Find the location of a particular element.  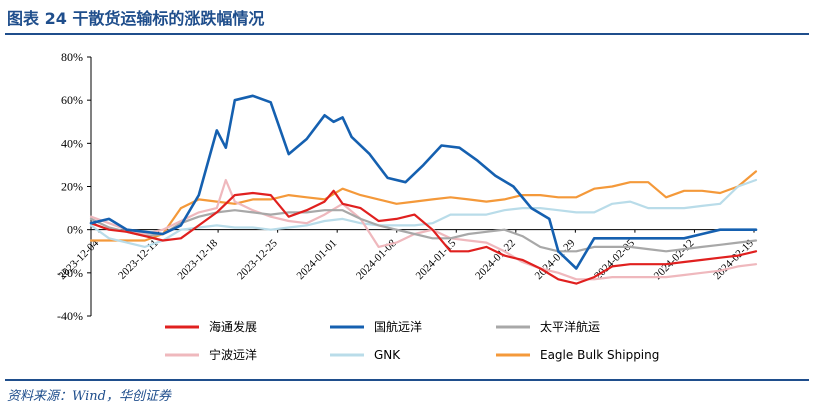

x-tick-label: 2023-12-18 is located at coordinates (197, 259).